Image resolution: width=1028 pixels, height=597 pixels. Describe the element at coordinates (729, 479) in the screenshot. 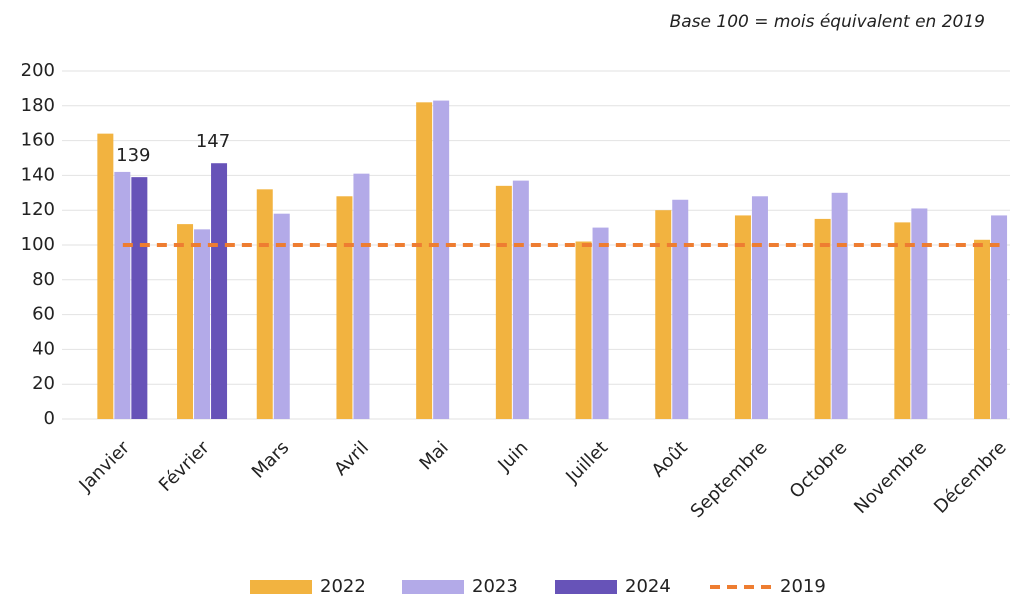

I see `x-tick-label: Septembre` at that location.